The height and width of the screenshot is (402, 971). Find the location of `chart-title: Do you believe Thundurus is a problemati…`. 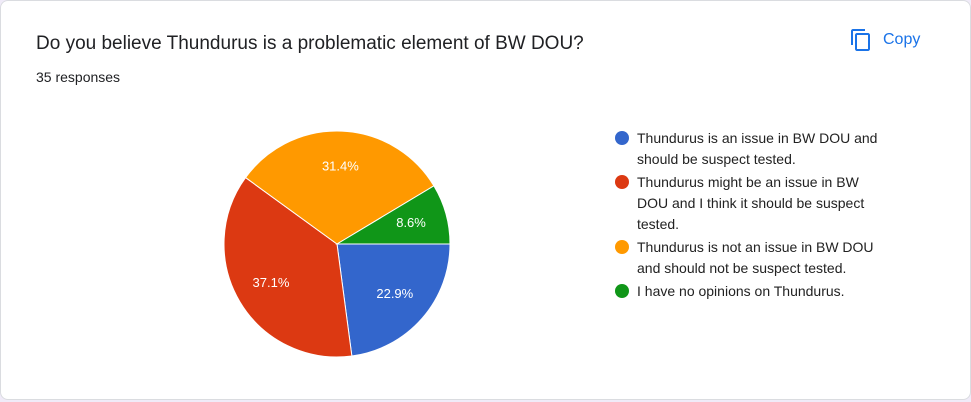

chart-title: Do you believe Thundurus is a problemati… is located at coordinates (310, 43).